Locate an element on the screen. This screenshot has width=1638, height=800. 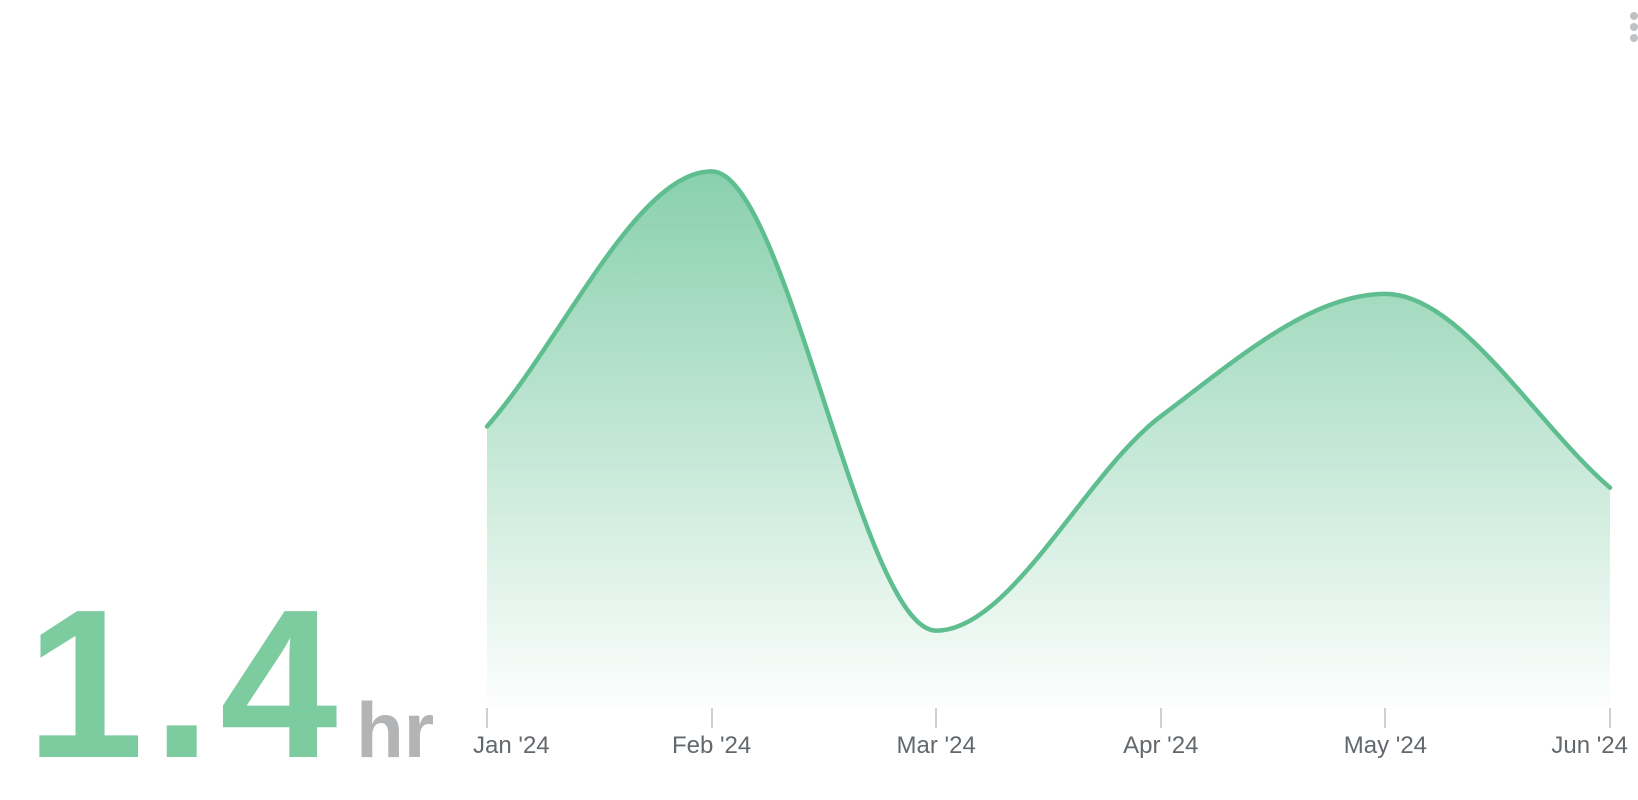
kebab-menu-button is located at coordinates (1631, 30).